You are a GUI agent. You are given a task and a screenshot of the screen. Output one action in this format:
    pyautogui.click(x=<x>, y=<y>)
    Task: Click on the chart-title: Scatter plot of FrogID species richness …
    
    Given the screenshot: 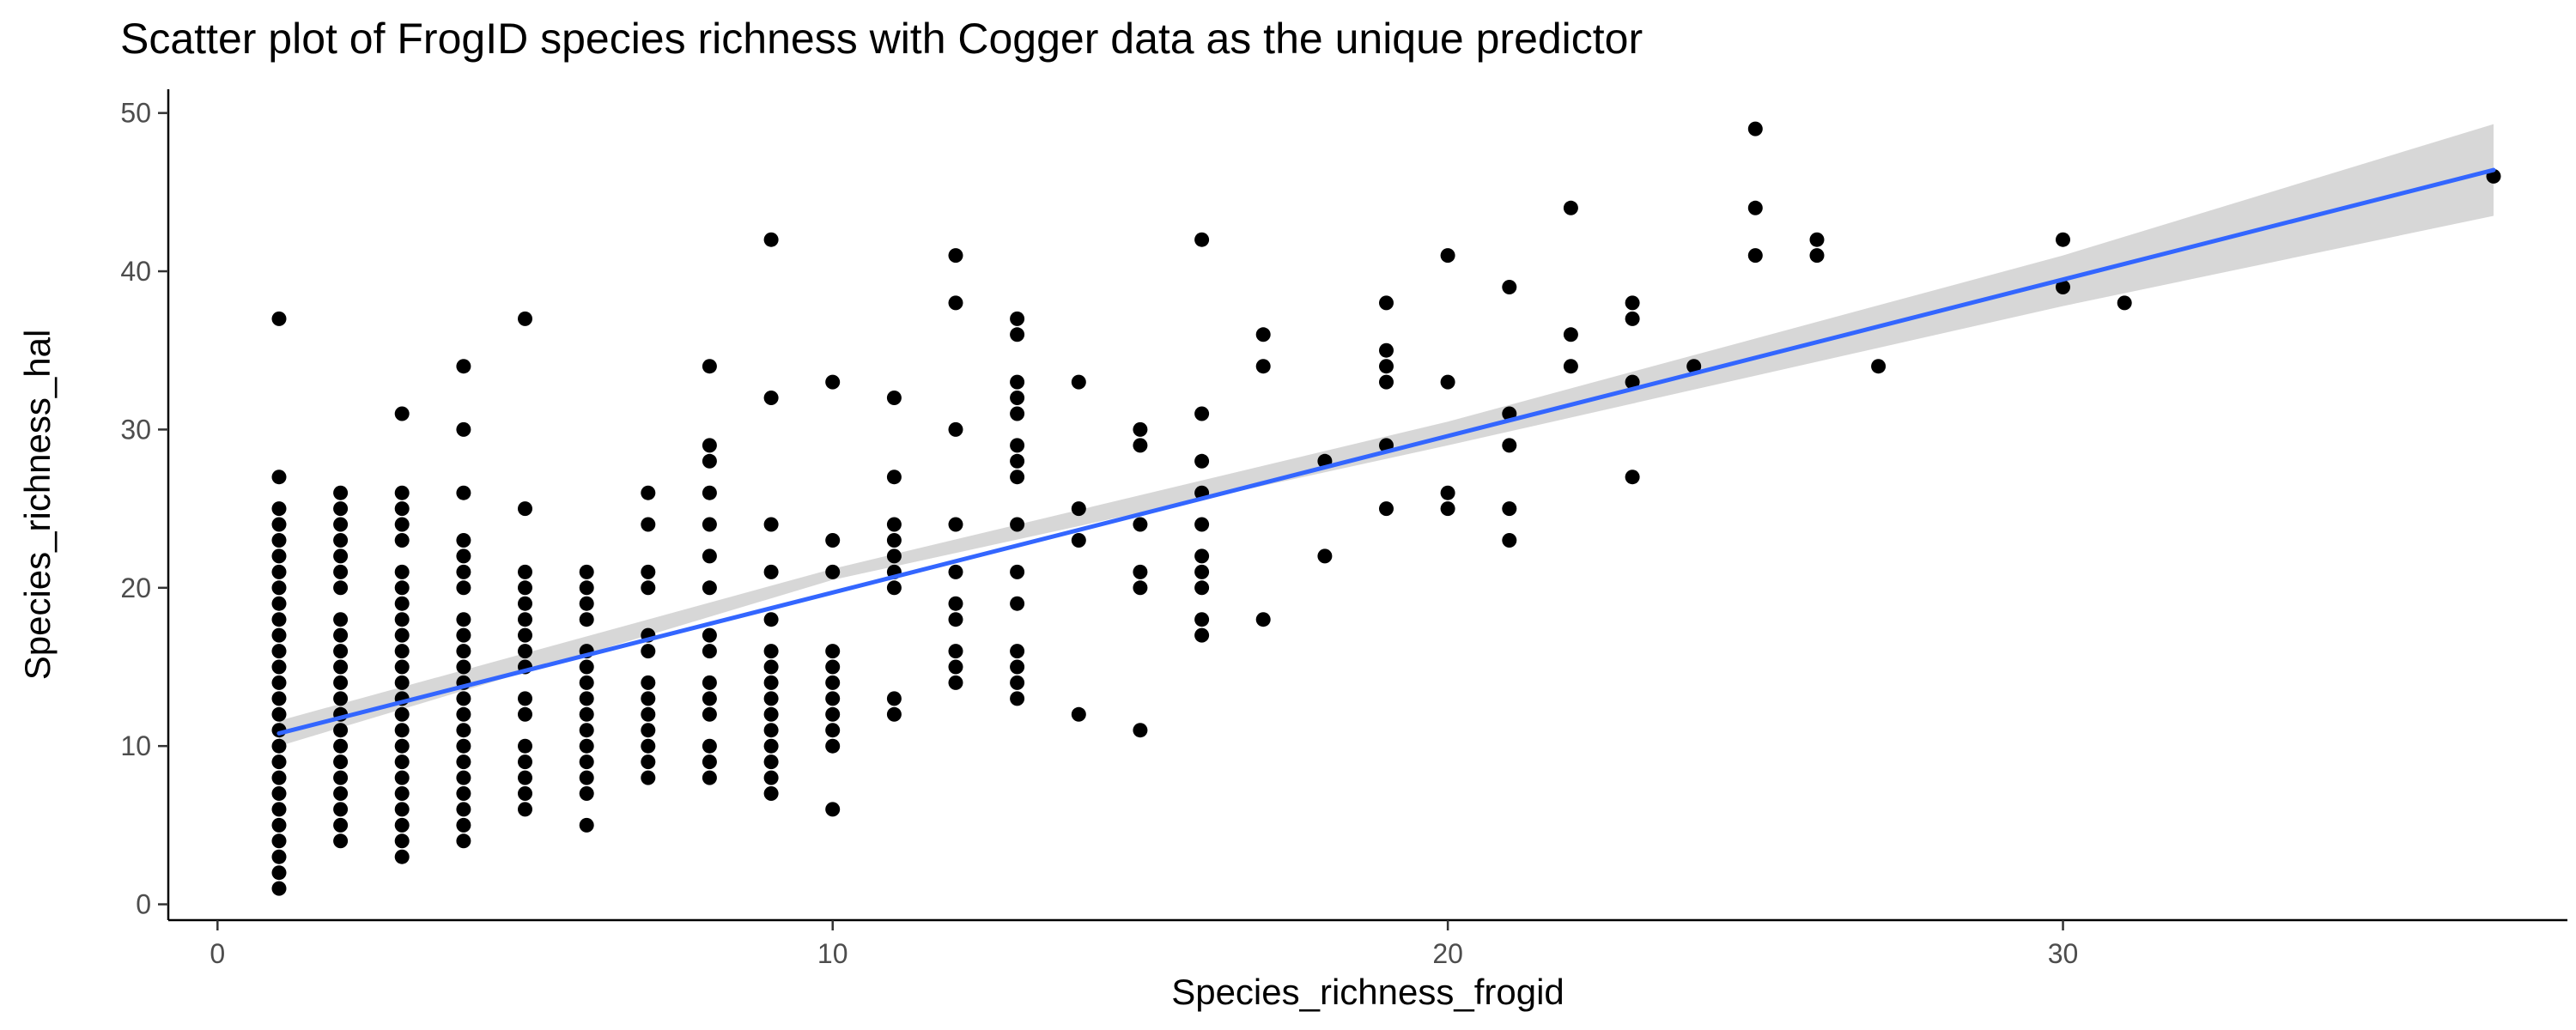 What is the action you would take?
    pyautogui.click(x=881, y=39)
    